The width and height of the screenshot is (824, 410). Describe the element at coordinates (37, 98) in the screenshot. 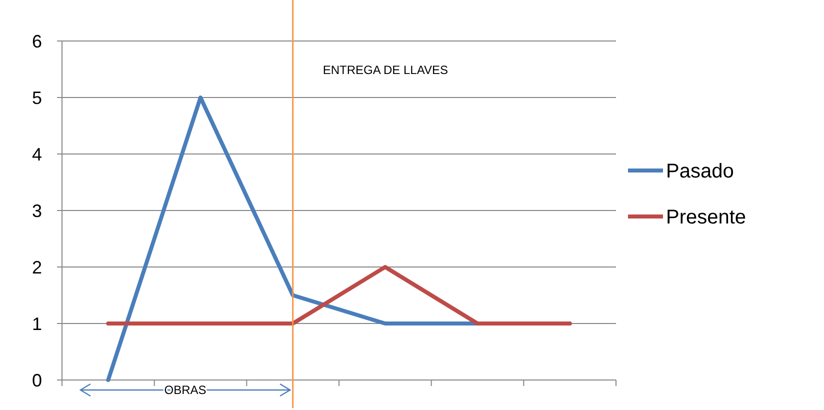

I see `y-tick-label: 5` at that location.